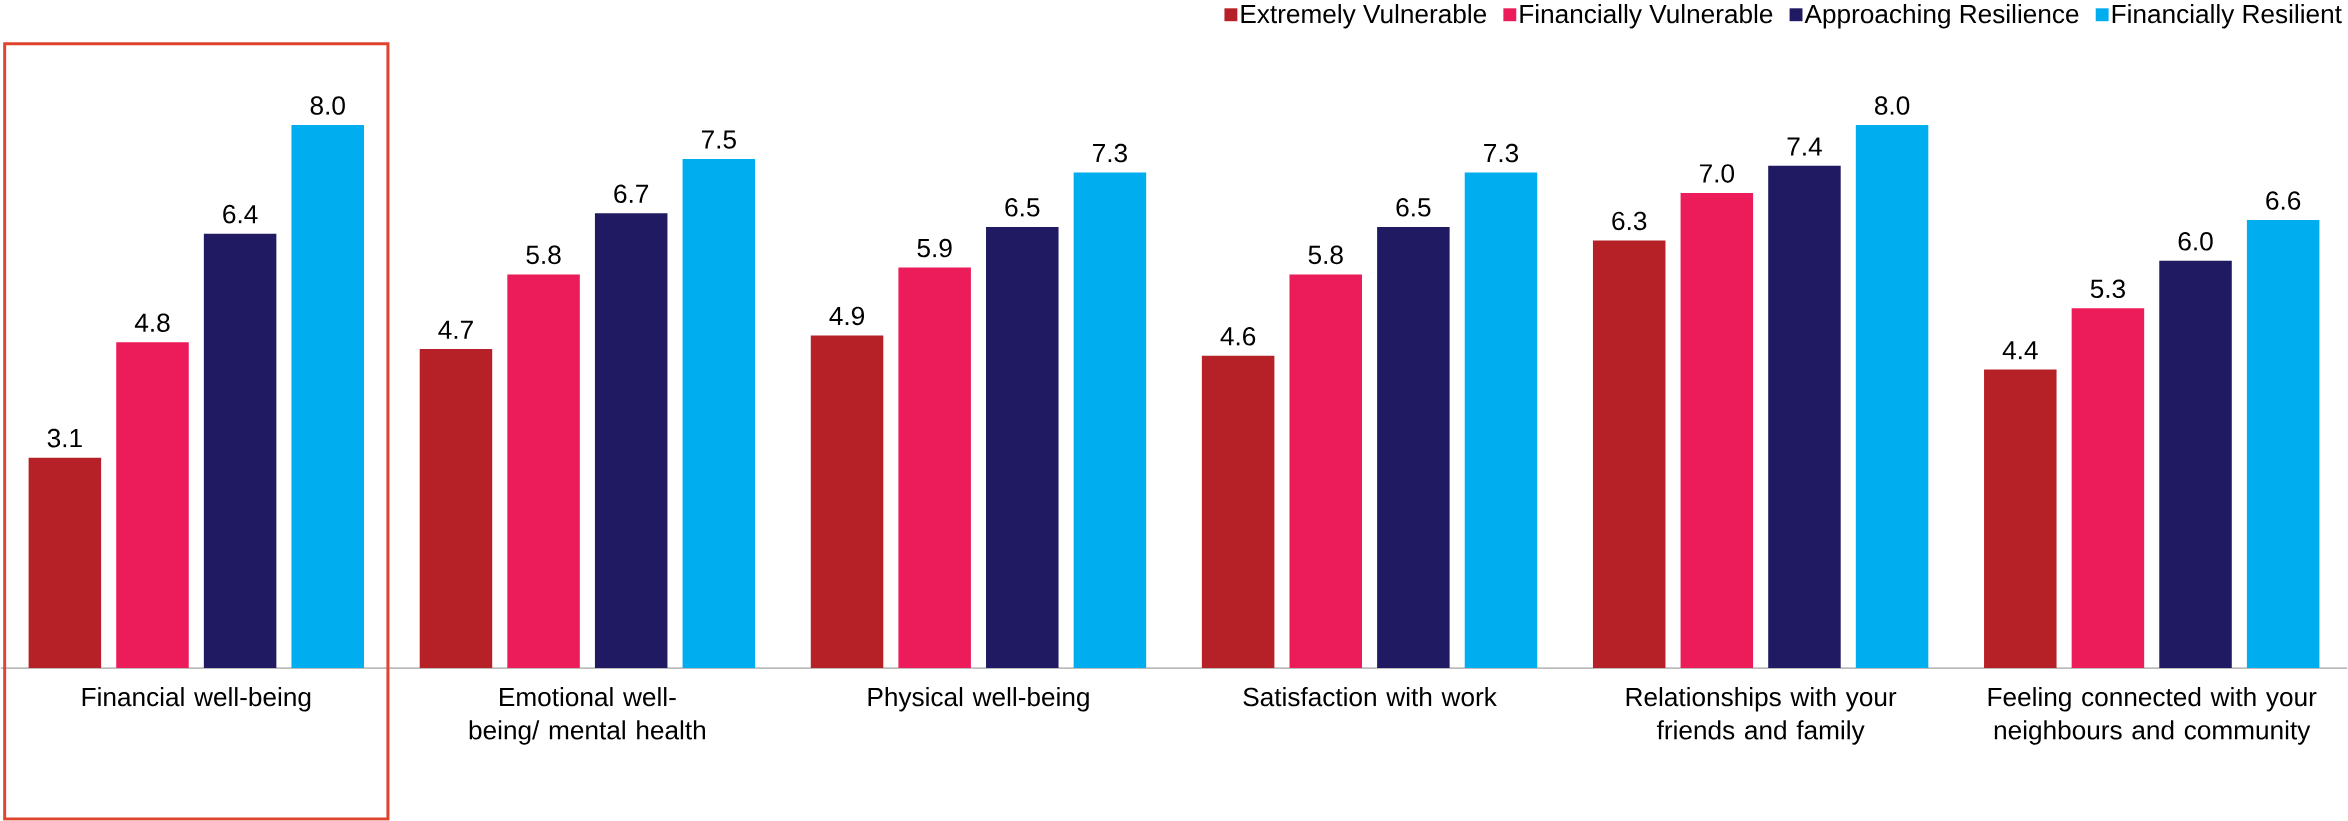 The width and height of the screenshot is (2348, 821). What do you see at coordinates (1646, 16) in the screenshot?
I see `legend-label: Financially Vulnerable` at bounding box center [1646, 16].